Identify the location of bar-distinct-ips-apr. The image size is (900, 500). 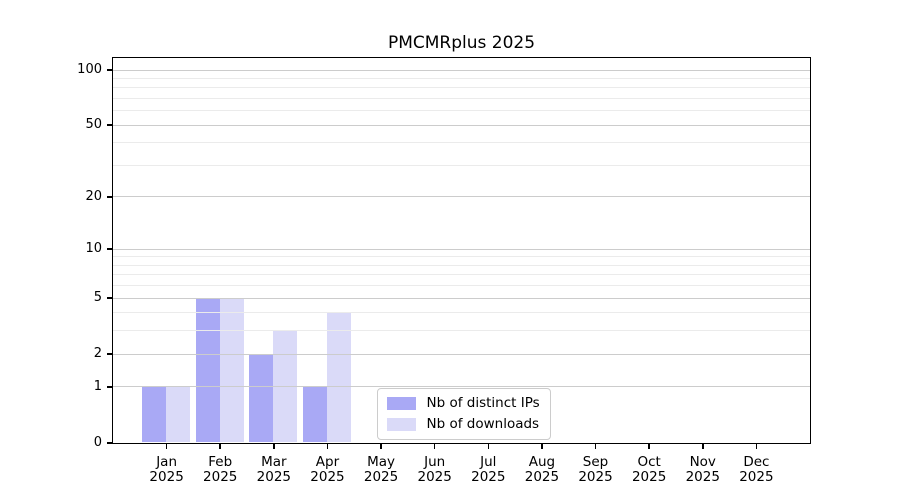
(314, 414).